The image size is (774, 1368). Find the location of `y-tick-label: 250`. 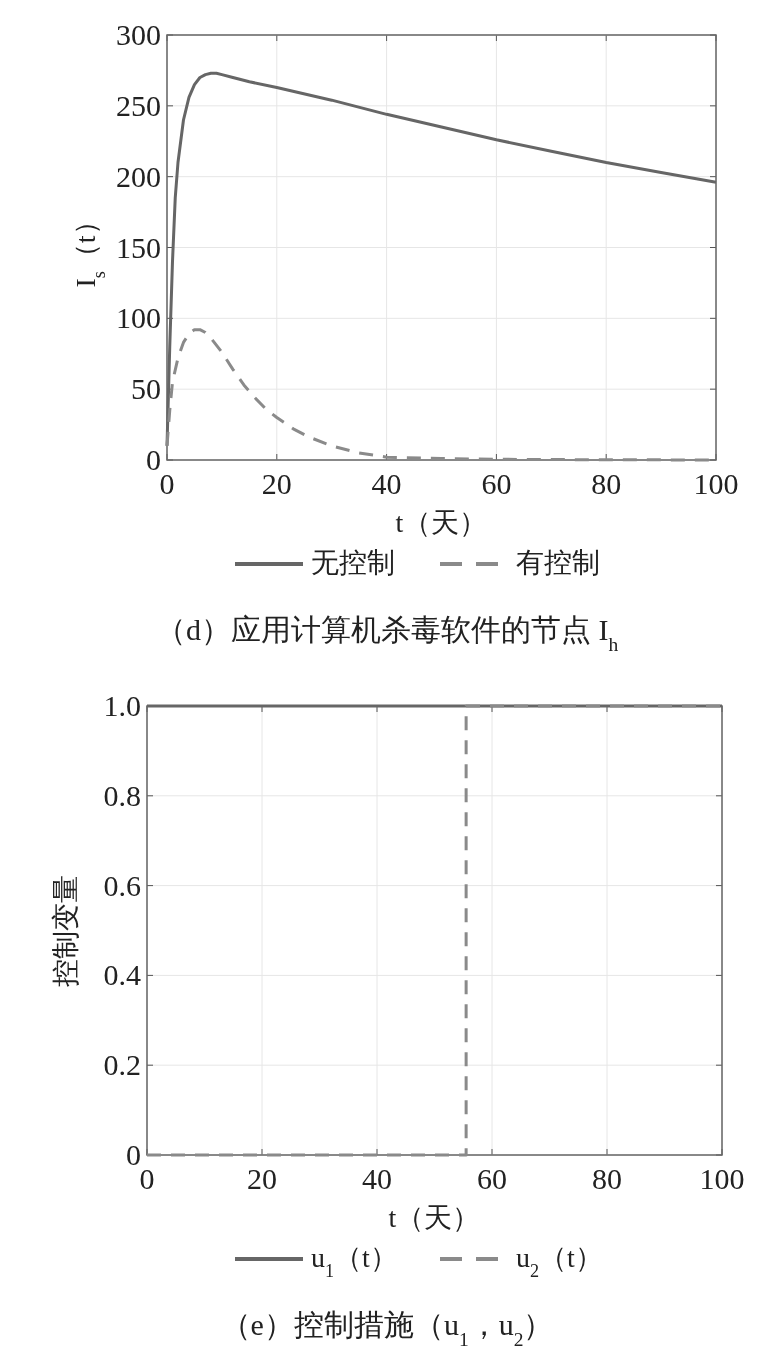

y-tick-label: 250 is located at coordinates (138, 105).